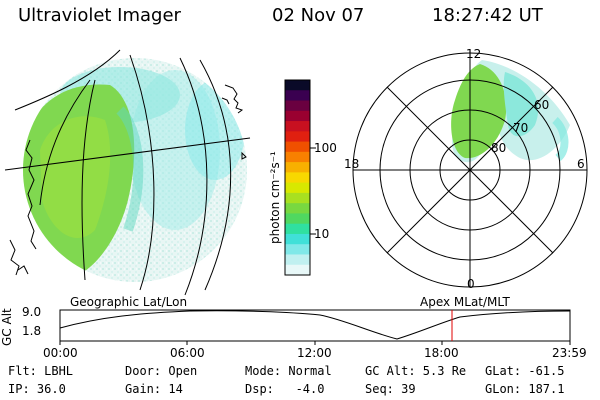 The image size is (600, 400). What do you see at coordinates (318, 15) in the screenshot?
I see `date-label: 02 Nov 07` at bounding box center [318, 15].